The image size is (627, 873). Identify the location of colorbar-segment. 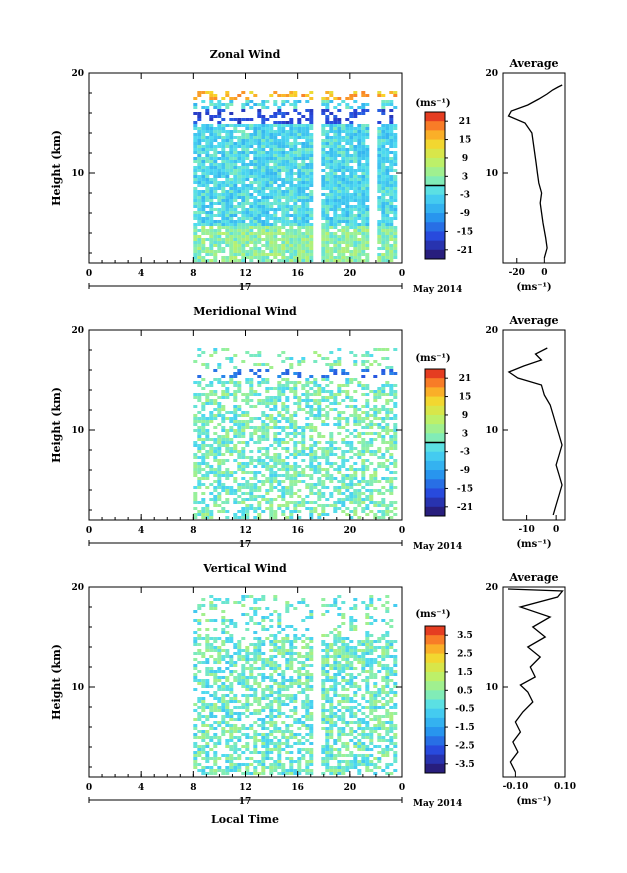
(435, 383).